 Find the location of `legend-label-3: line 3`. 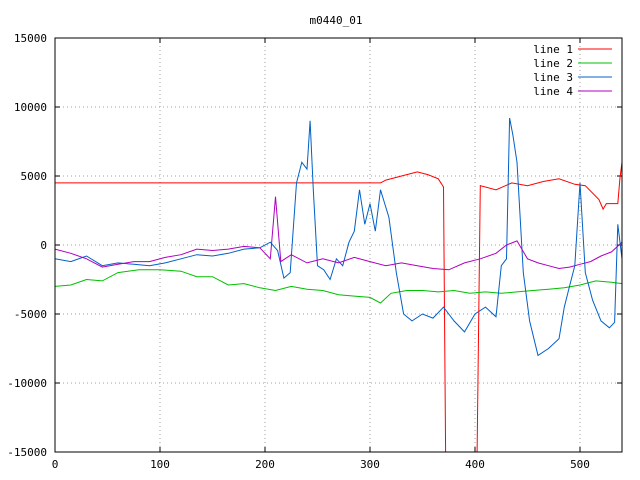

legend-label-3: line 3 is located at coordinates (553, 77).